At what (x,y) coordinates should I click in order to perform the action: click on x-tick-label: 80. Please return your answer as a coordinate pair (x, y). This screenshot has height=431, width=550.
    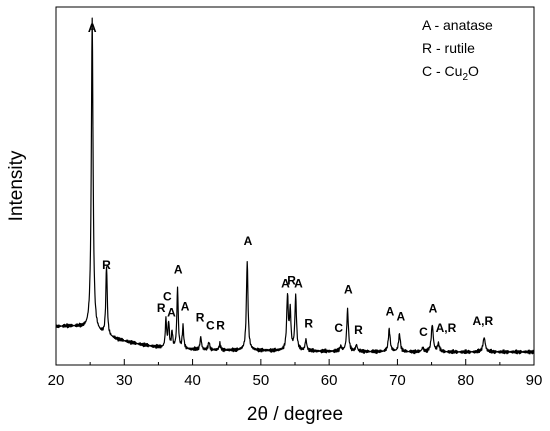
    Looking at the image, I should click on (465, 380).